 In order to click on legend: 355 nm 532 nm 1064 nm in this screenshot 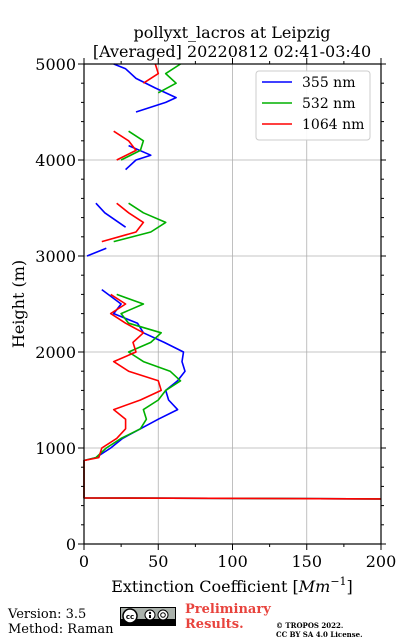, I will do `click(313, 105)`.